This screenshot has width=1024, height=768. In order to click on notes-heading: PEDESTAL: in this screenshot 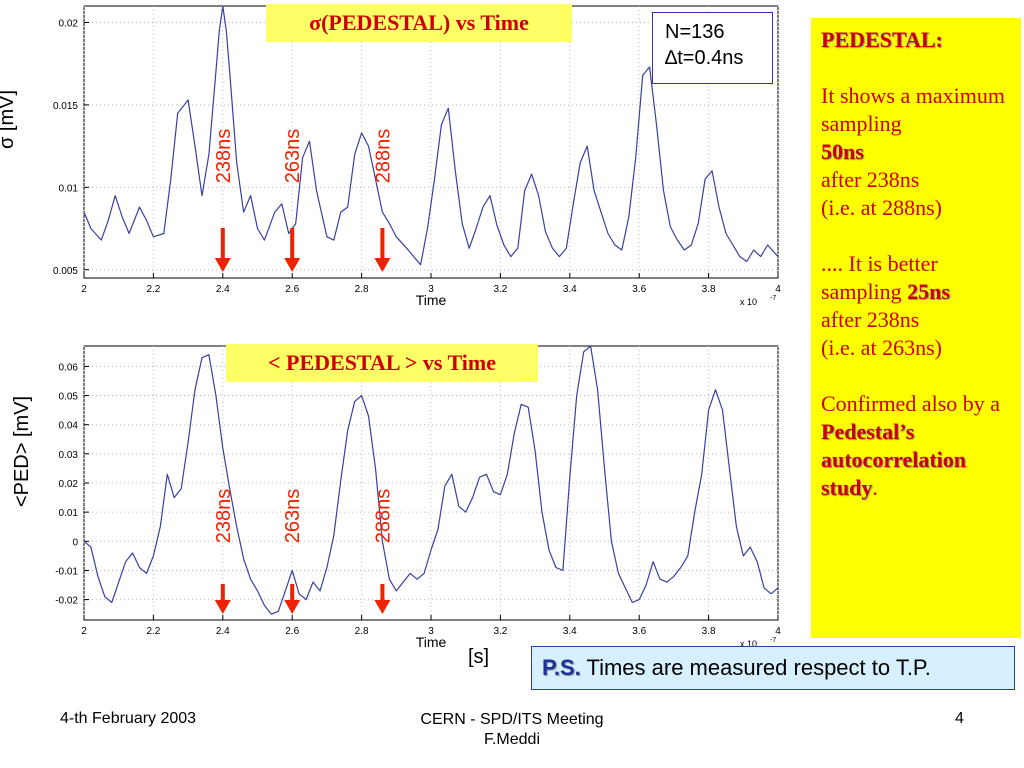, I will do `click(916, 40)`.